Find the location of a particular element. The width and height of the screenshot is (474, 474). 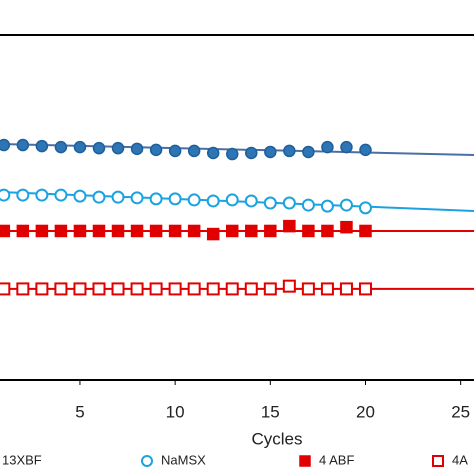

legend-label: 4 ABF is located at coordinates (336, 459).